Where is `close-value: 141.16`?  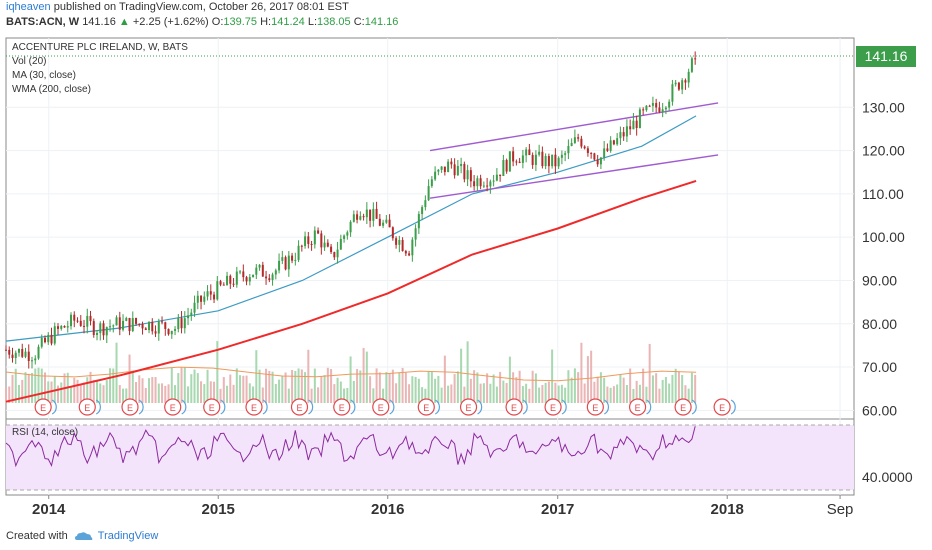
close-value: 141.16 is located at coordinates (381, 22).